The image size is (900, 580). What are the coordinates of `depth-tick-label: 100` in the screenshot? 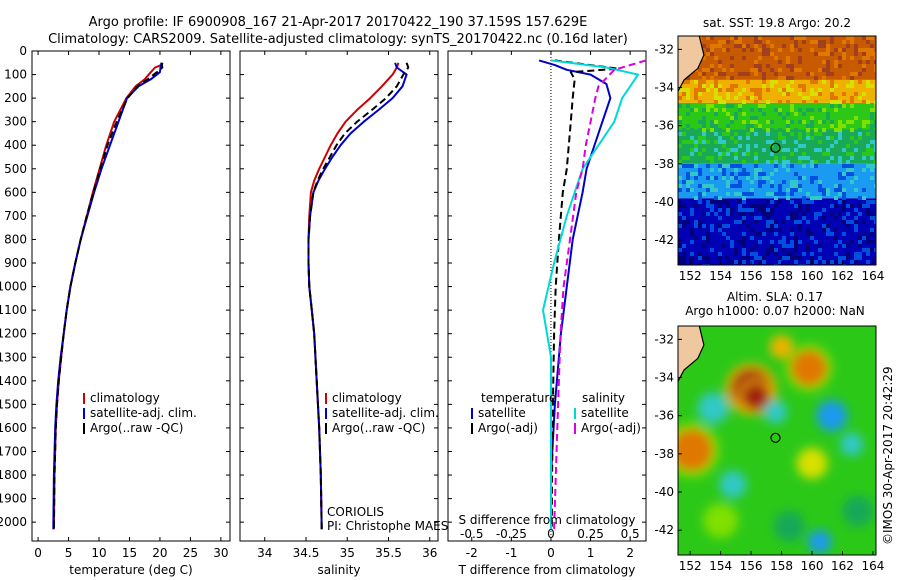 It's located at (15, 75).